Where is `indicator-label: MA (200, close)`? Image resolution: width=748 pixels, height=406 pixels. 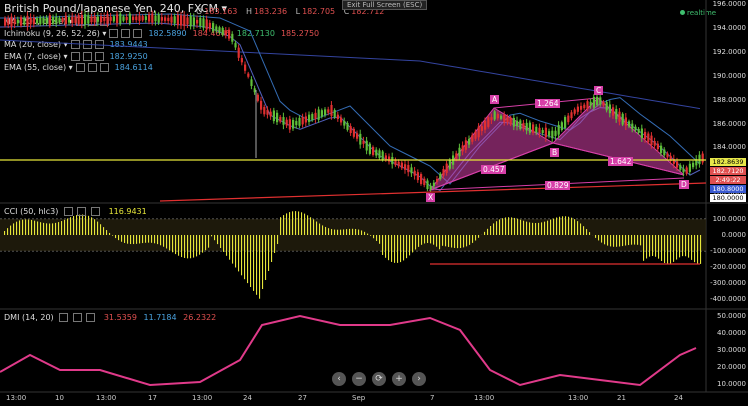 indicator-label: MA (200, close) is located at coordinates (35, 21).